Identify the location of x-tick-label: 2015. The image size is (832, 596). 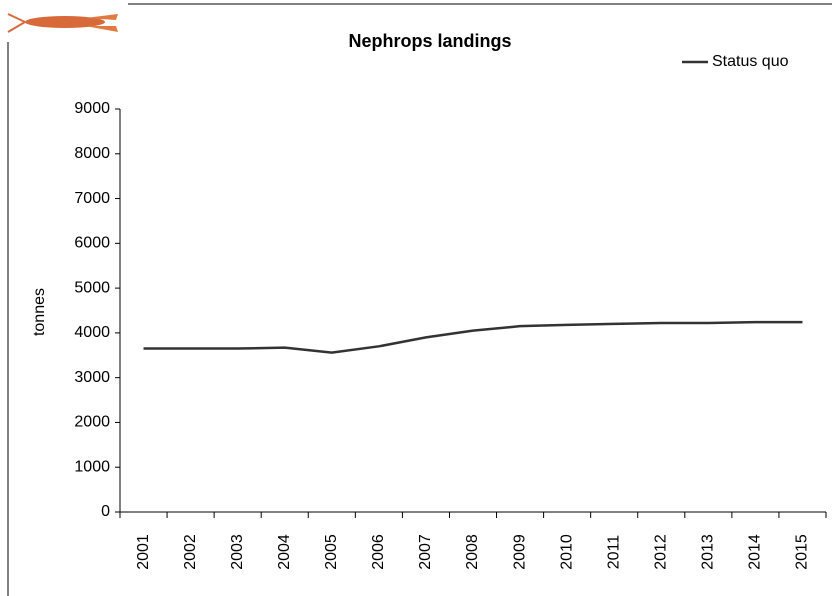
(802, 552).